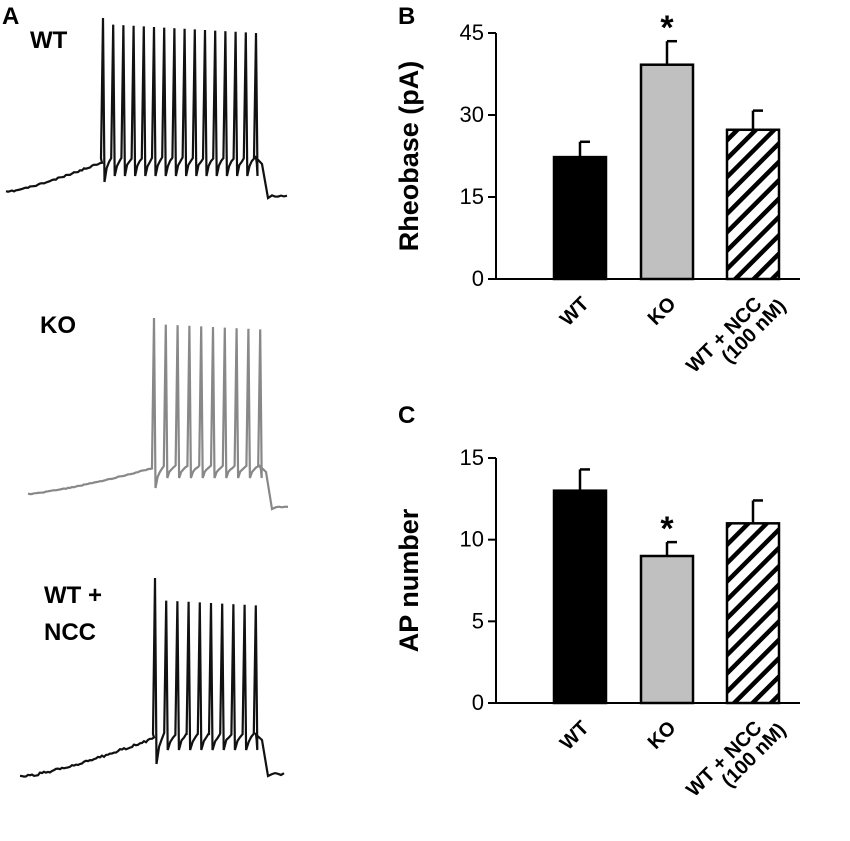 The width and height of the screenshot is (850, 841). I want to click on panel-label-b: B, so click(406, 16).